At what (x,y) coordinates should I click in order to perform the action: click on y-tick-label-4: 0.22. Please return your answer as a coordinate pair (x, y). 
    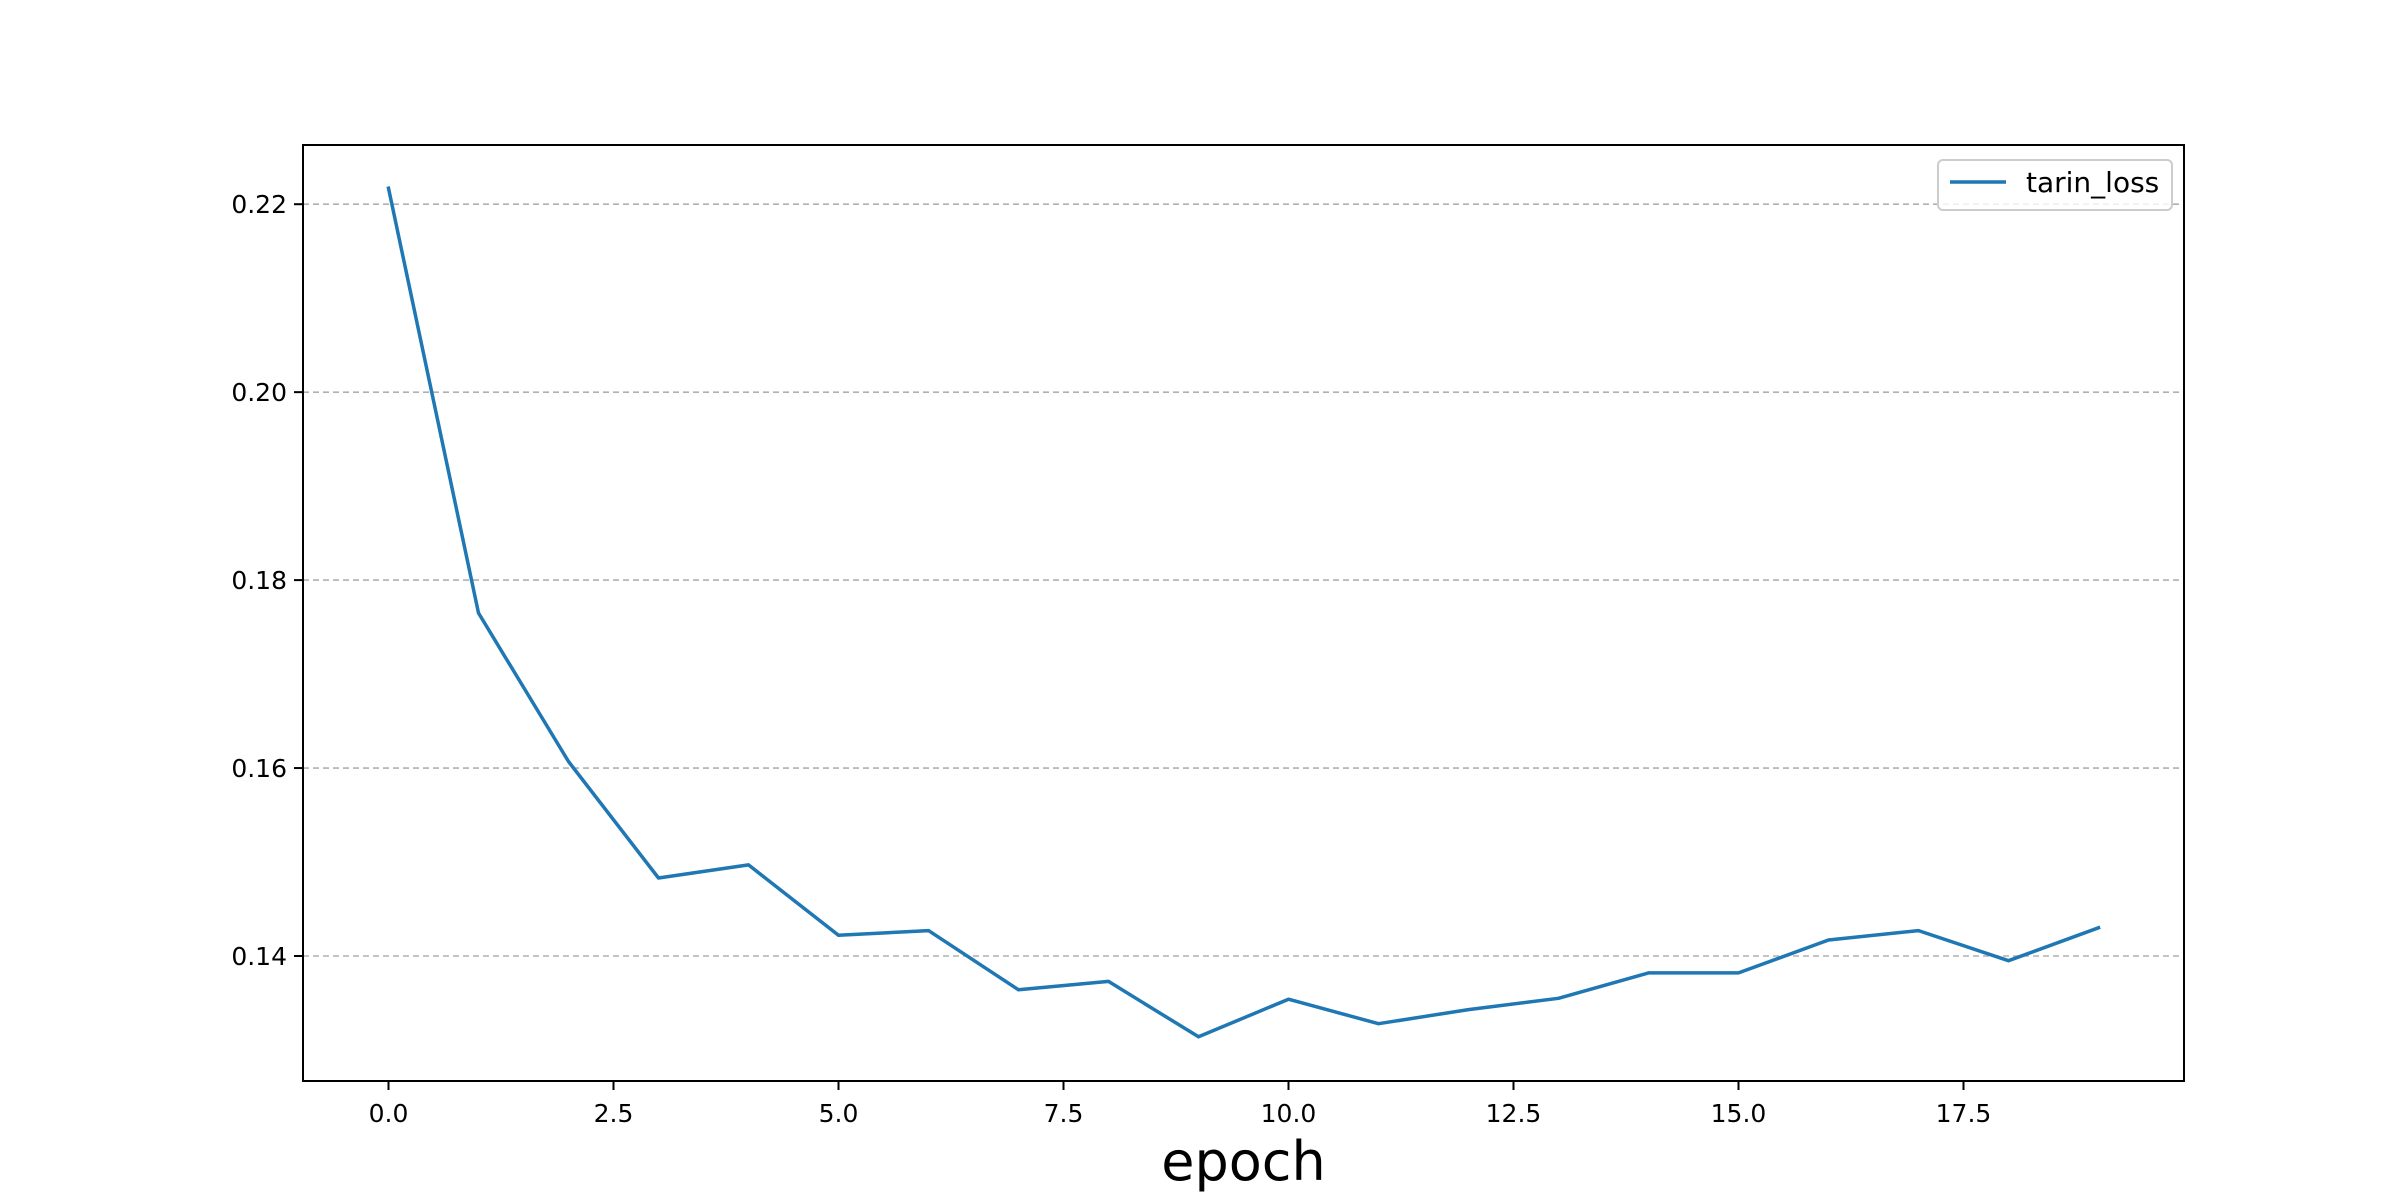
    Looking at the image, I should click on (259, 204).